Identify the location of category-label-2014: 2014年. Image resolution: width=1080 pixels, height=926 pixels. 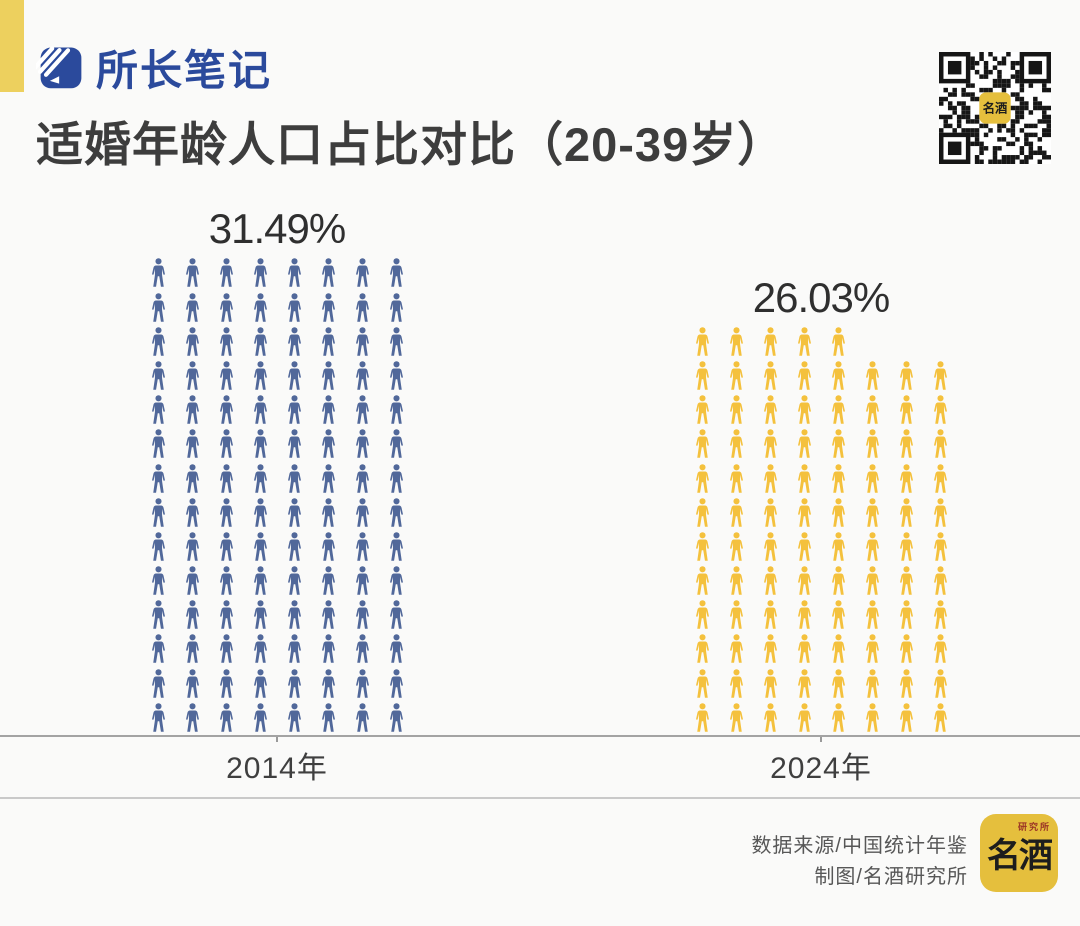
(277, 768).